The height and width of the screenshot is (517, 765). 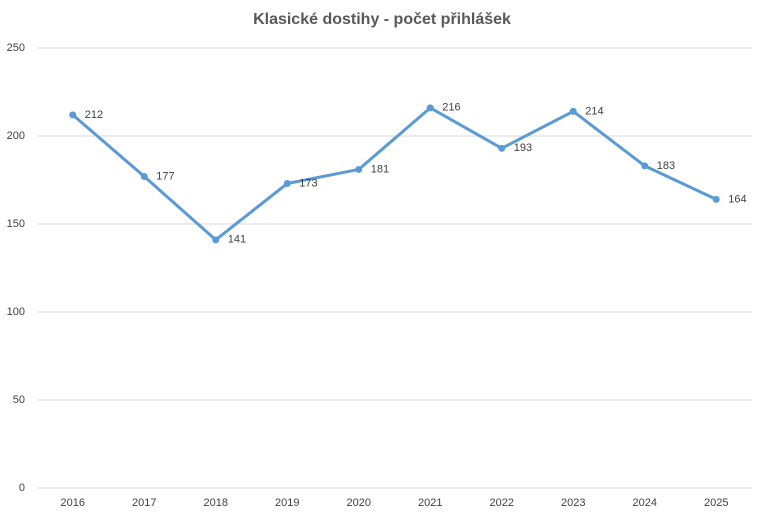 I want to click on x-tick-label: 2016, so click(x=73, y=503).